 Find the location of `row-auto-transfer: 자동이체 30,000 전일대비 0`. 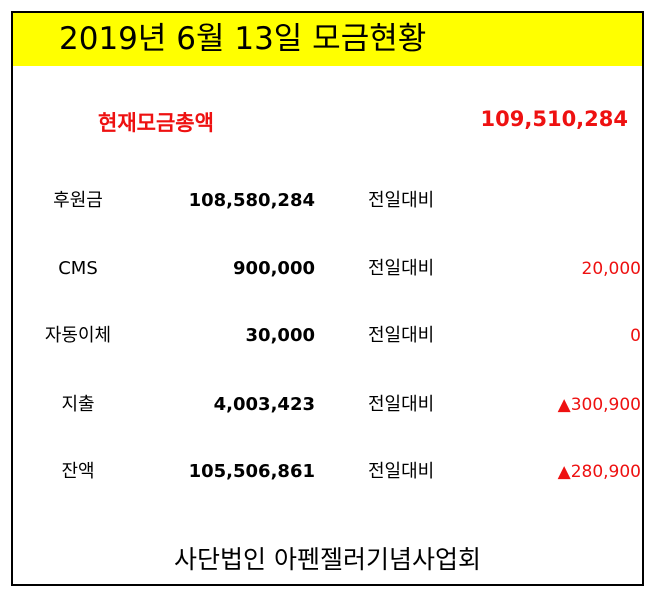

row-auto-transfer: 자동이체 30,000 전일대비 0 is located at coordinates (327, 336).